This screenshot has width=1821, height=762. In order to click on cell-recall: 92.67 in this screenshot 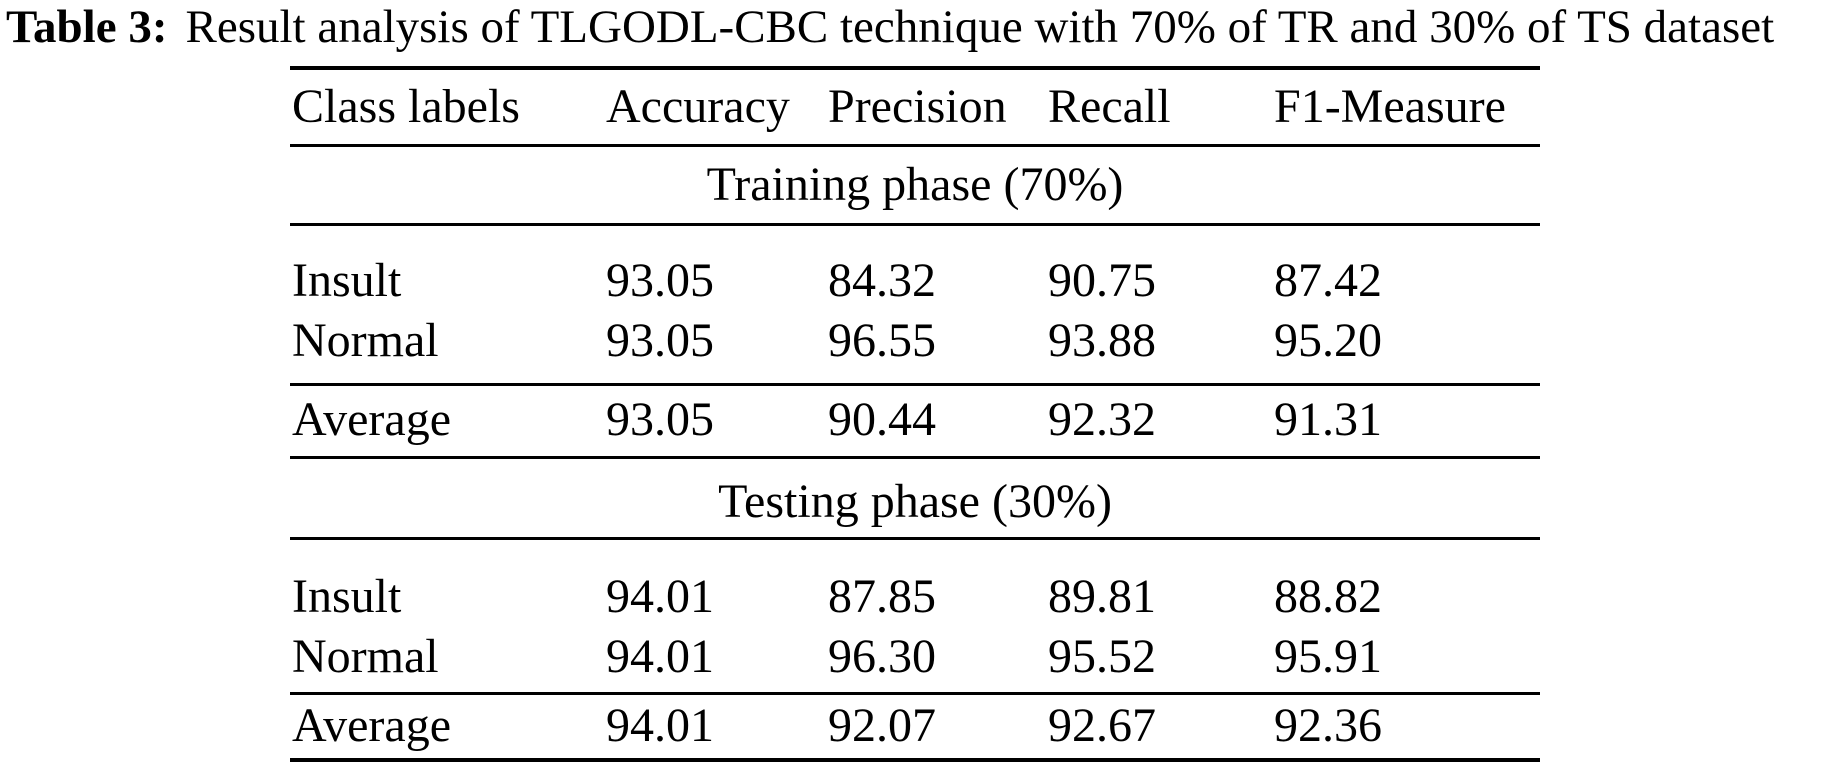, I will do `click(1161, 727)`.